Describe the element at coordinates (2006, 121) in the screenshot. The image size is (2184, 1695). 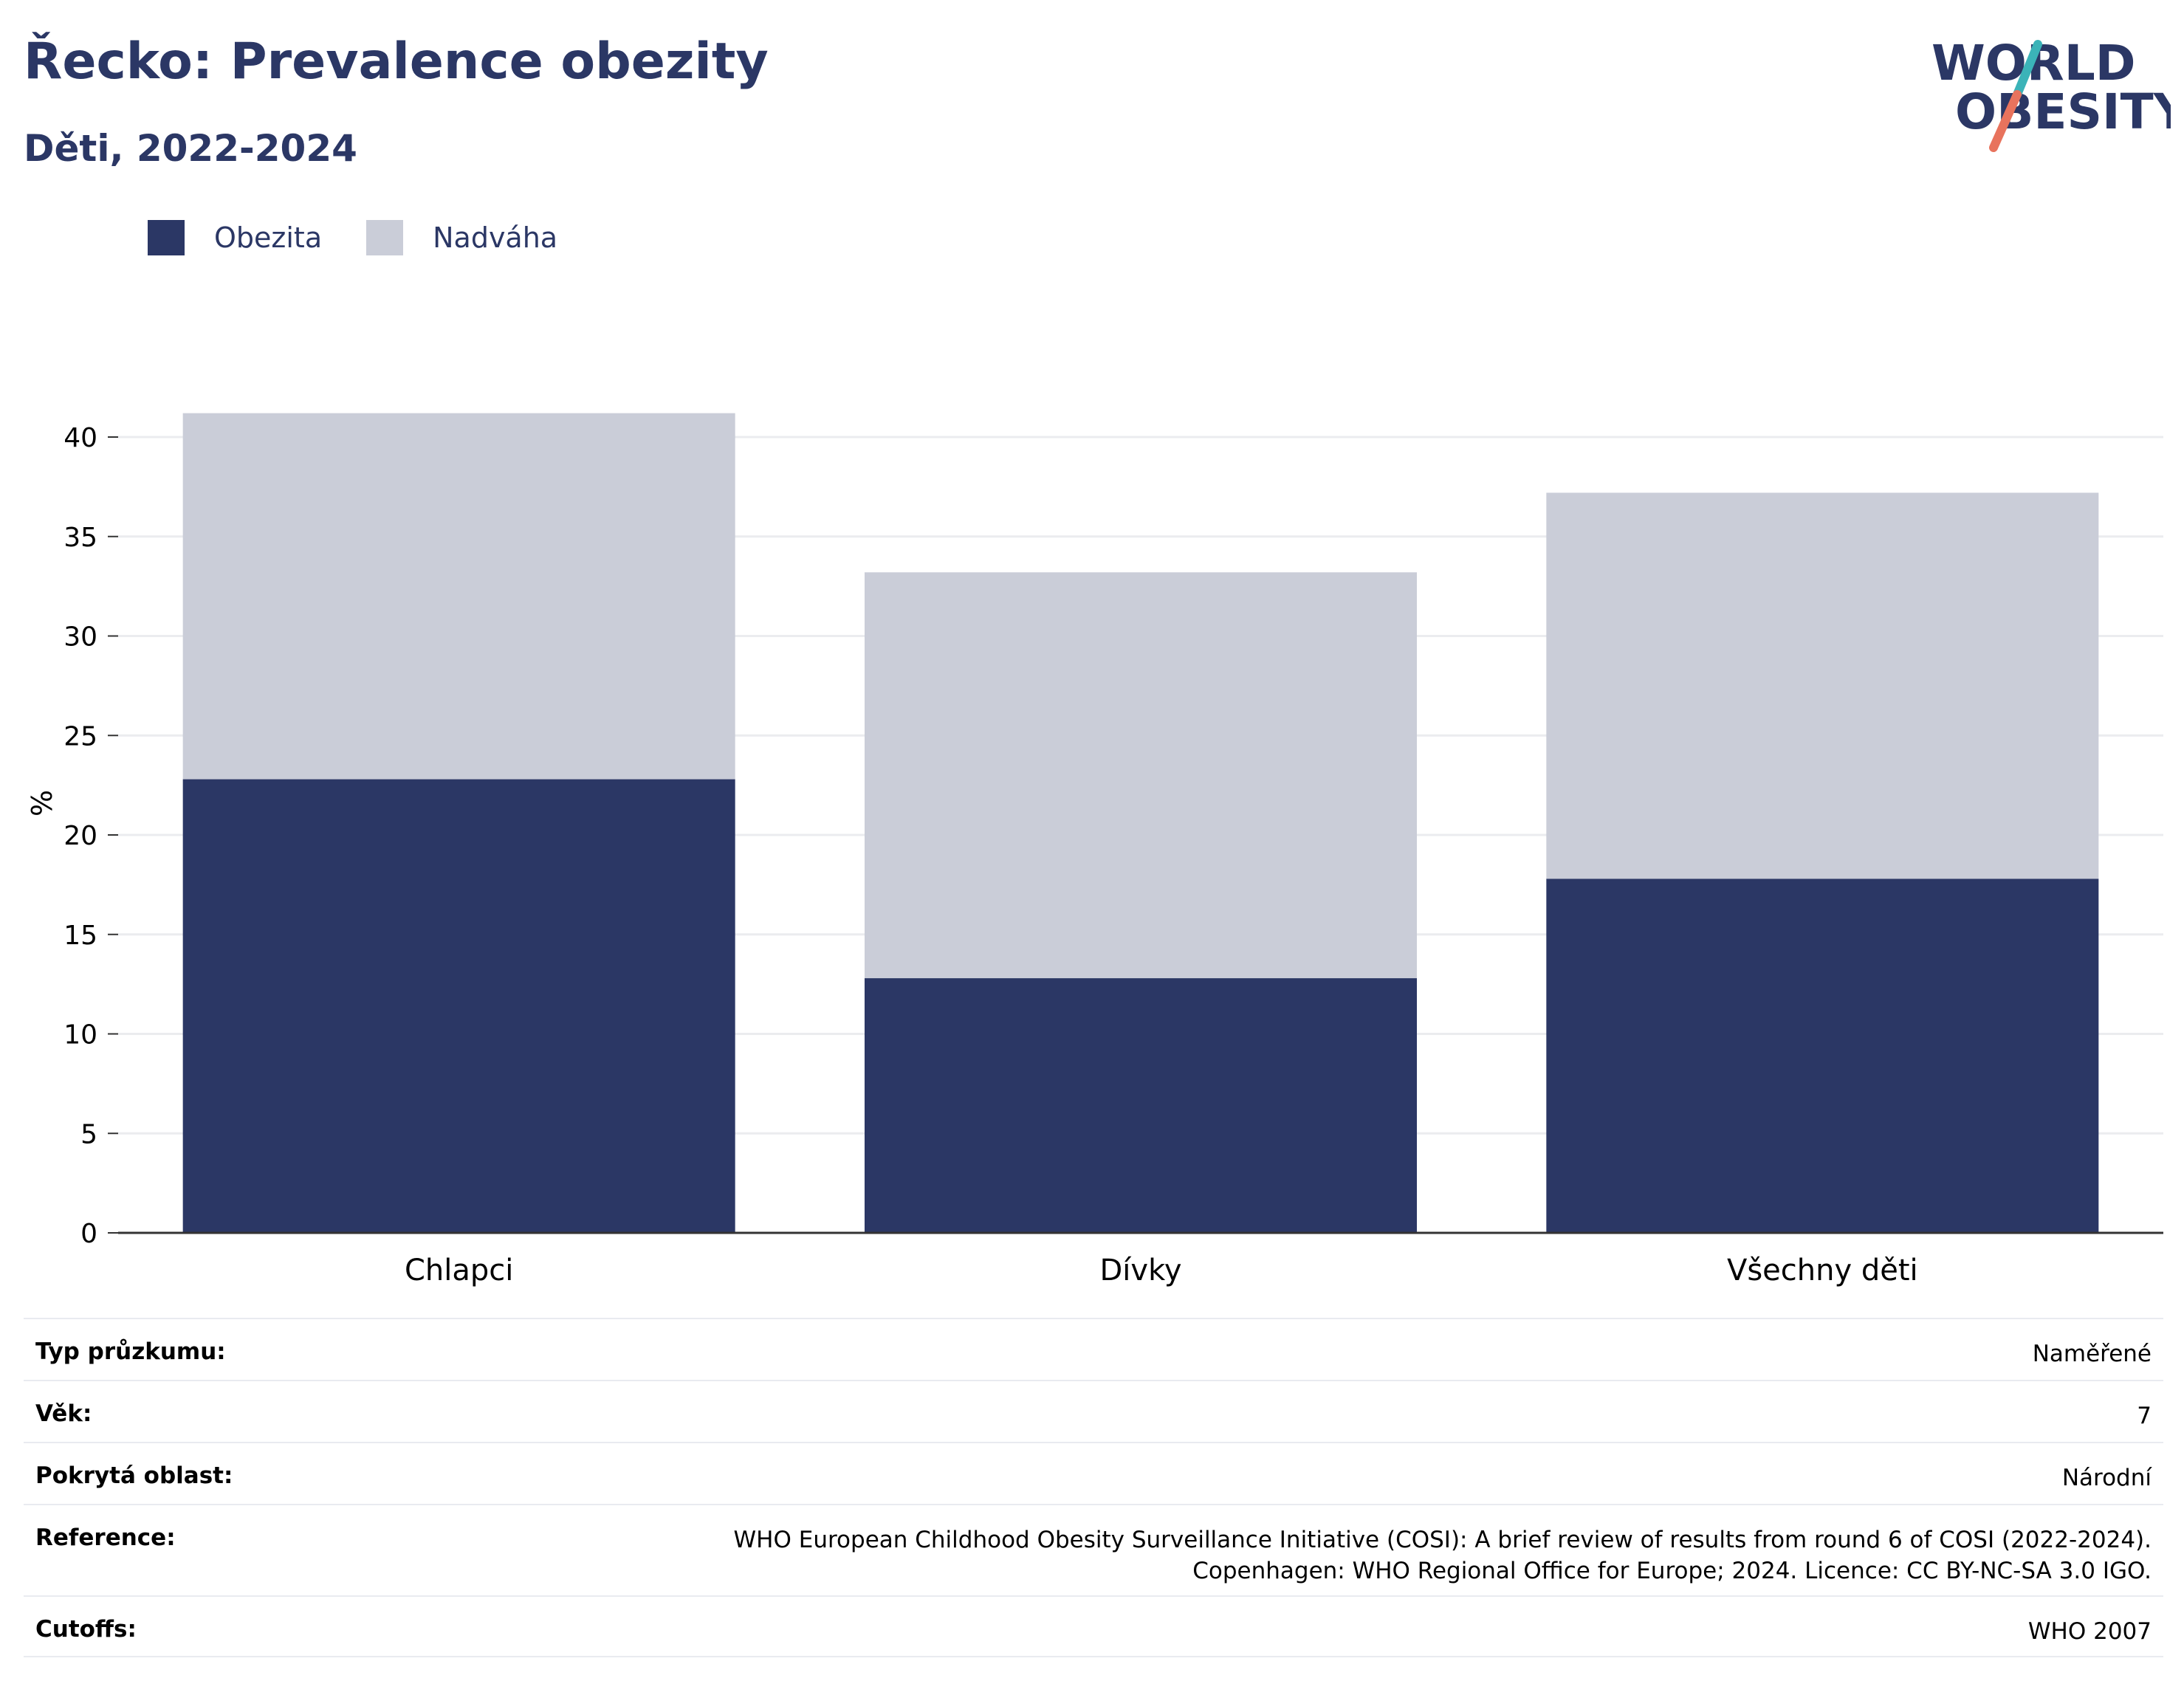
I see `logo-slash-bottom` at that location.